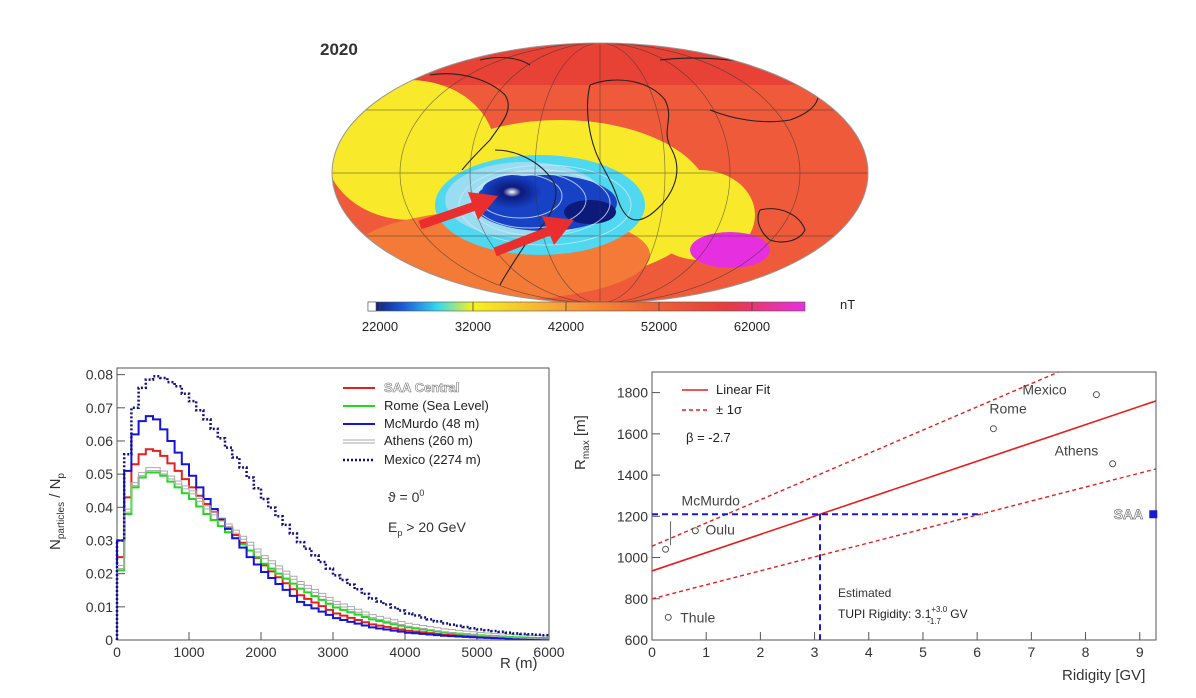 The image size is (1196, 698). I want to click on point-rome, so click(993, 429).